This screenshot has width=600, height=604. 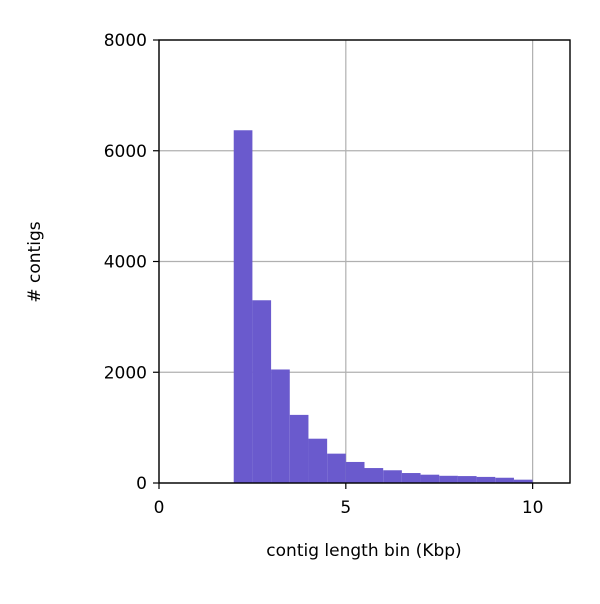 I want to click on y-tick-label: 0, so click(x=141, y=484).